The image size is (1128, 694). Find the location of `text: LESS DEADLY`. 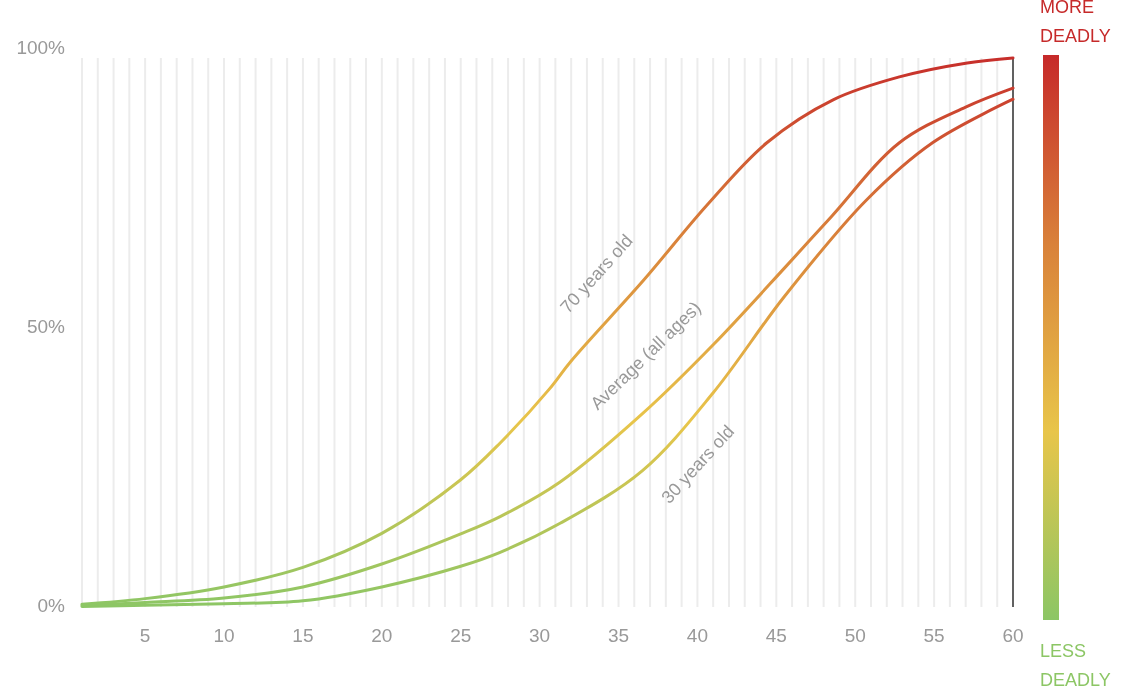

text: LESS DEADLY is located at coordinates (1075, 665).